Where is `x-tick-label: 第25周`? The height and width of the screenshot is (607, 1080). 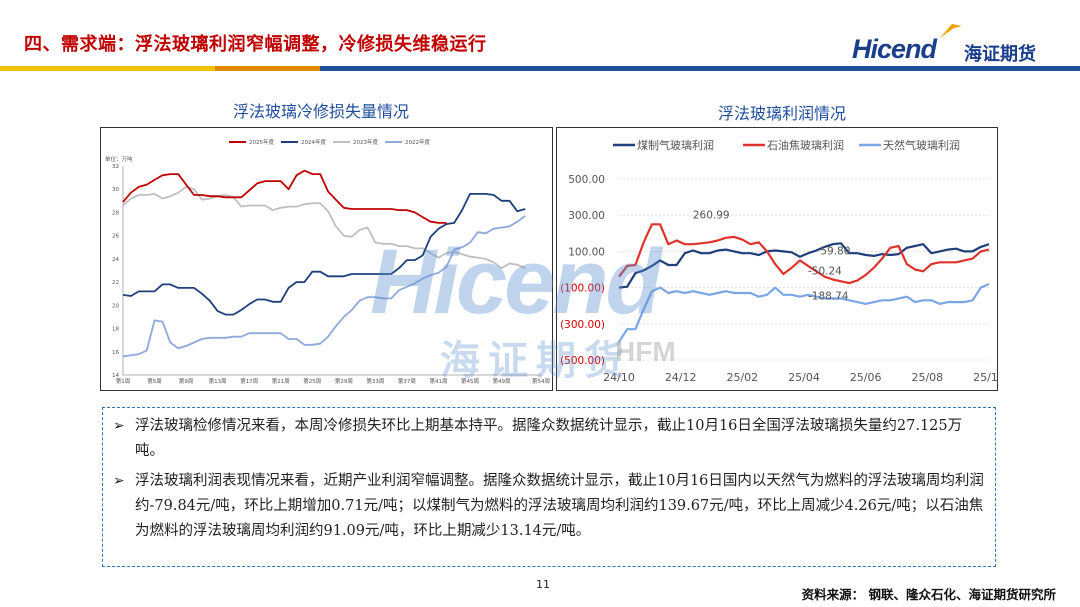 x-tick-label: 第25周 is located at coordinates (312, 381).